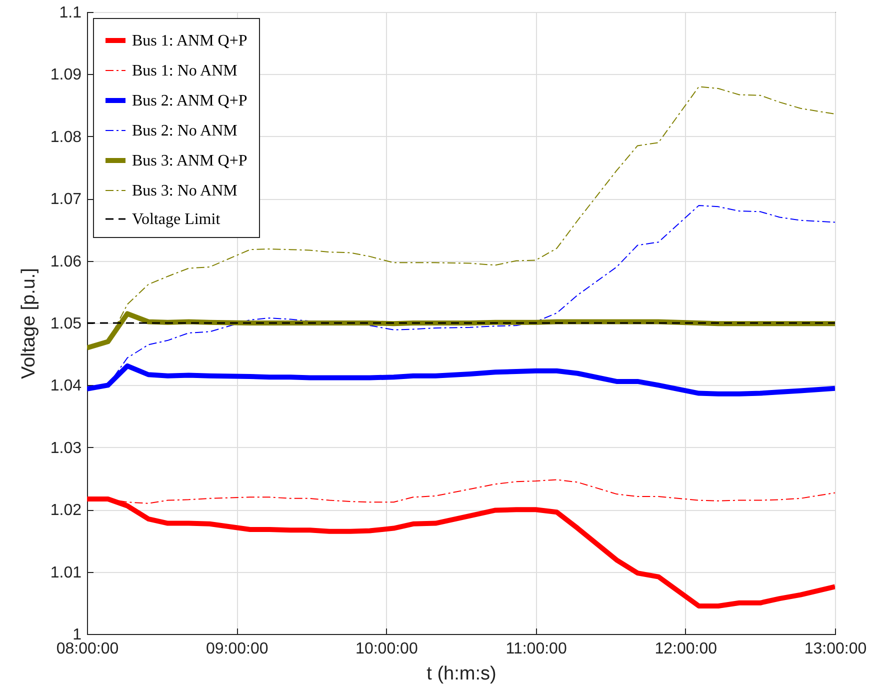 This screenshot has height=700, width=876. I want to click on y-tick-label: 1.05, so click(66, 324).